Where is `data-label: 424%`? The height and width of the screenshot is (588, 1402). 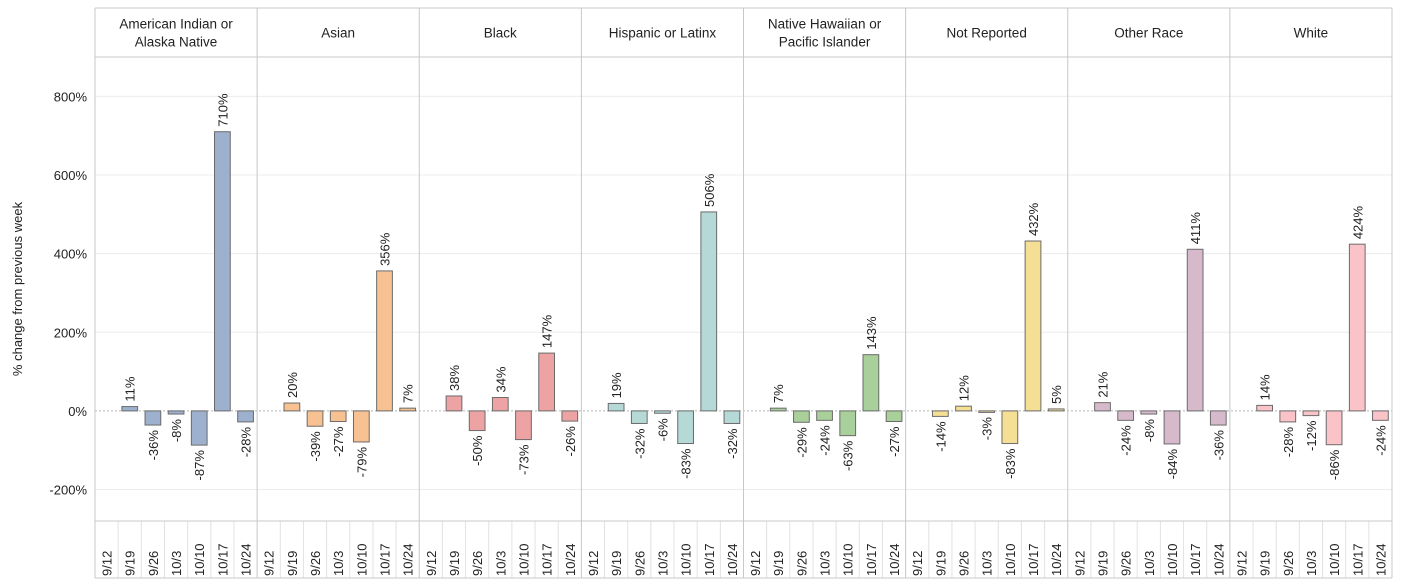 data-label: 424% is located at coordinates (1357, 222).